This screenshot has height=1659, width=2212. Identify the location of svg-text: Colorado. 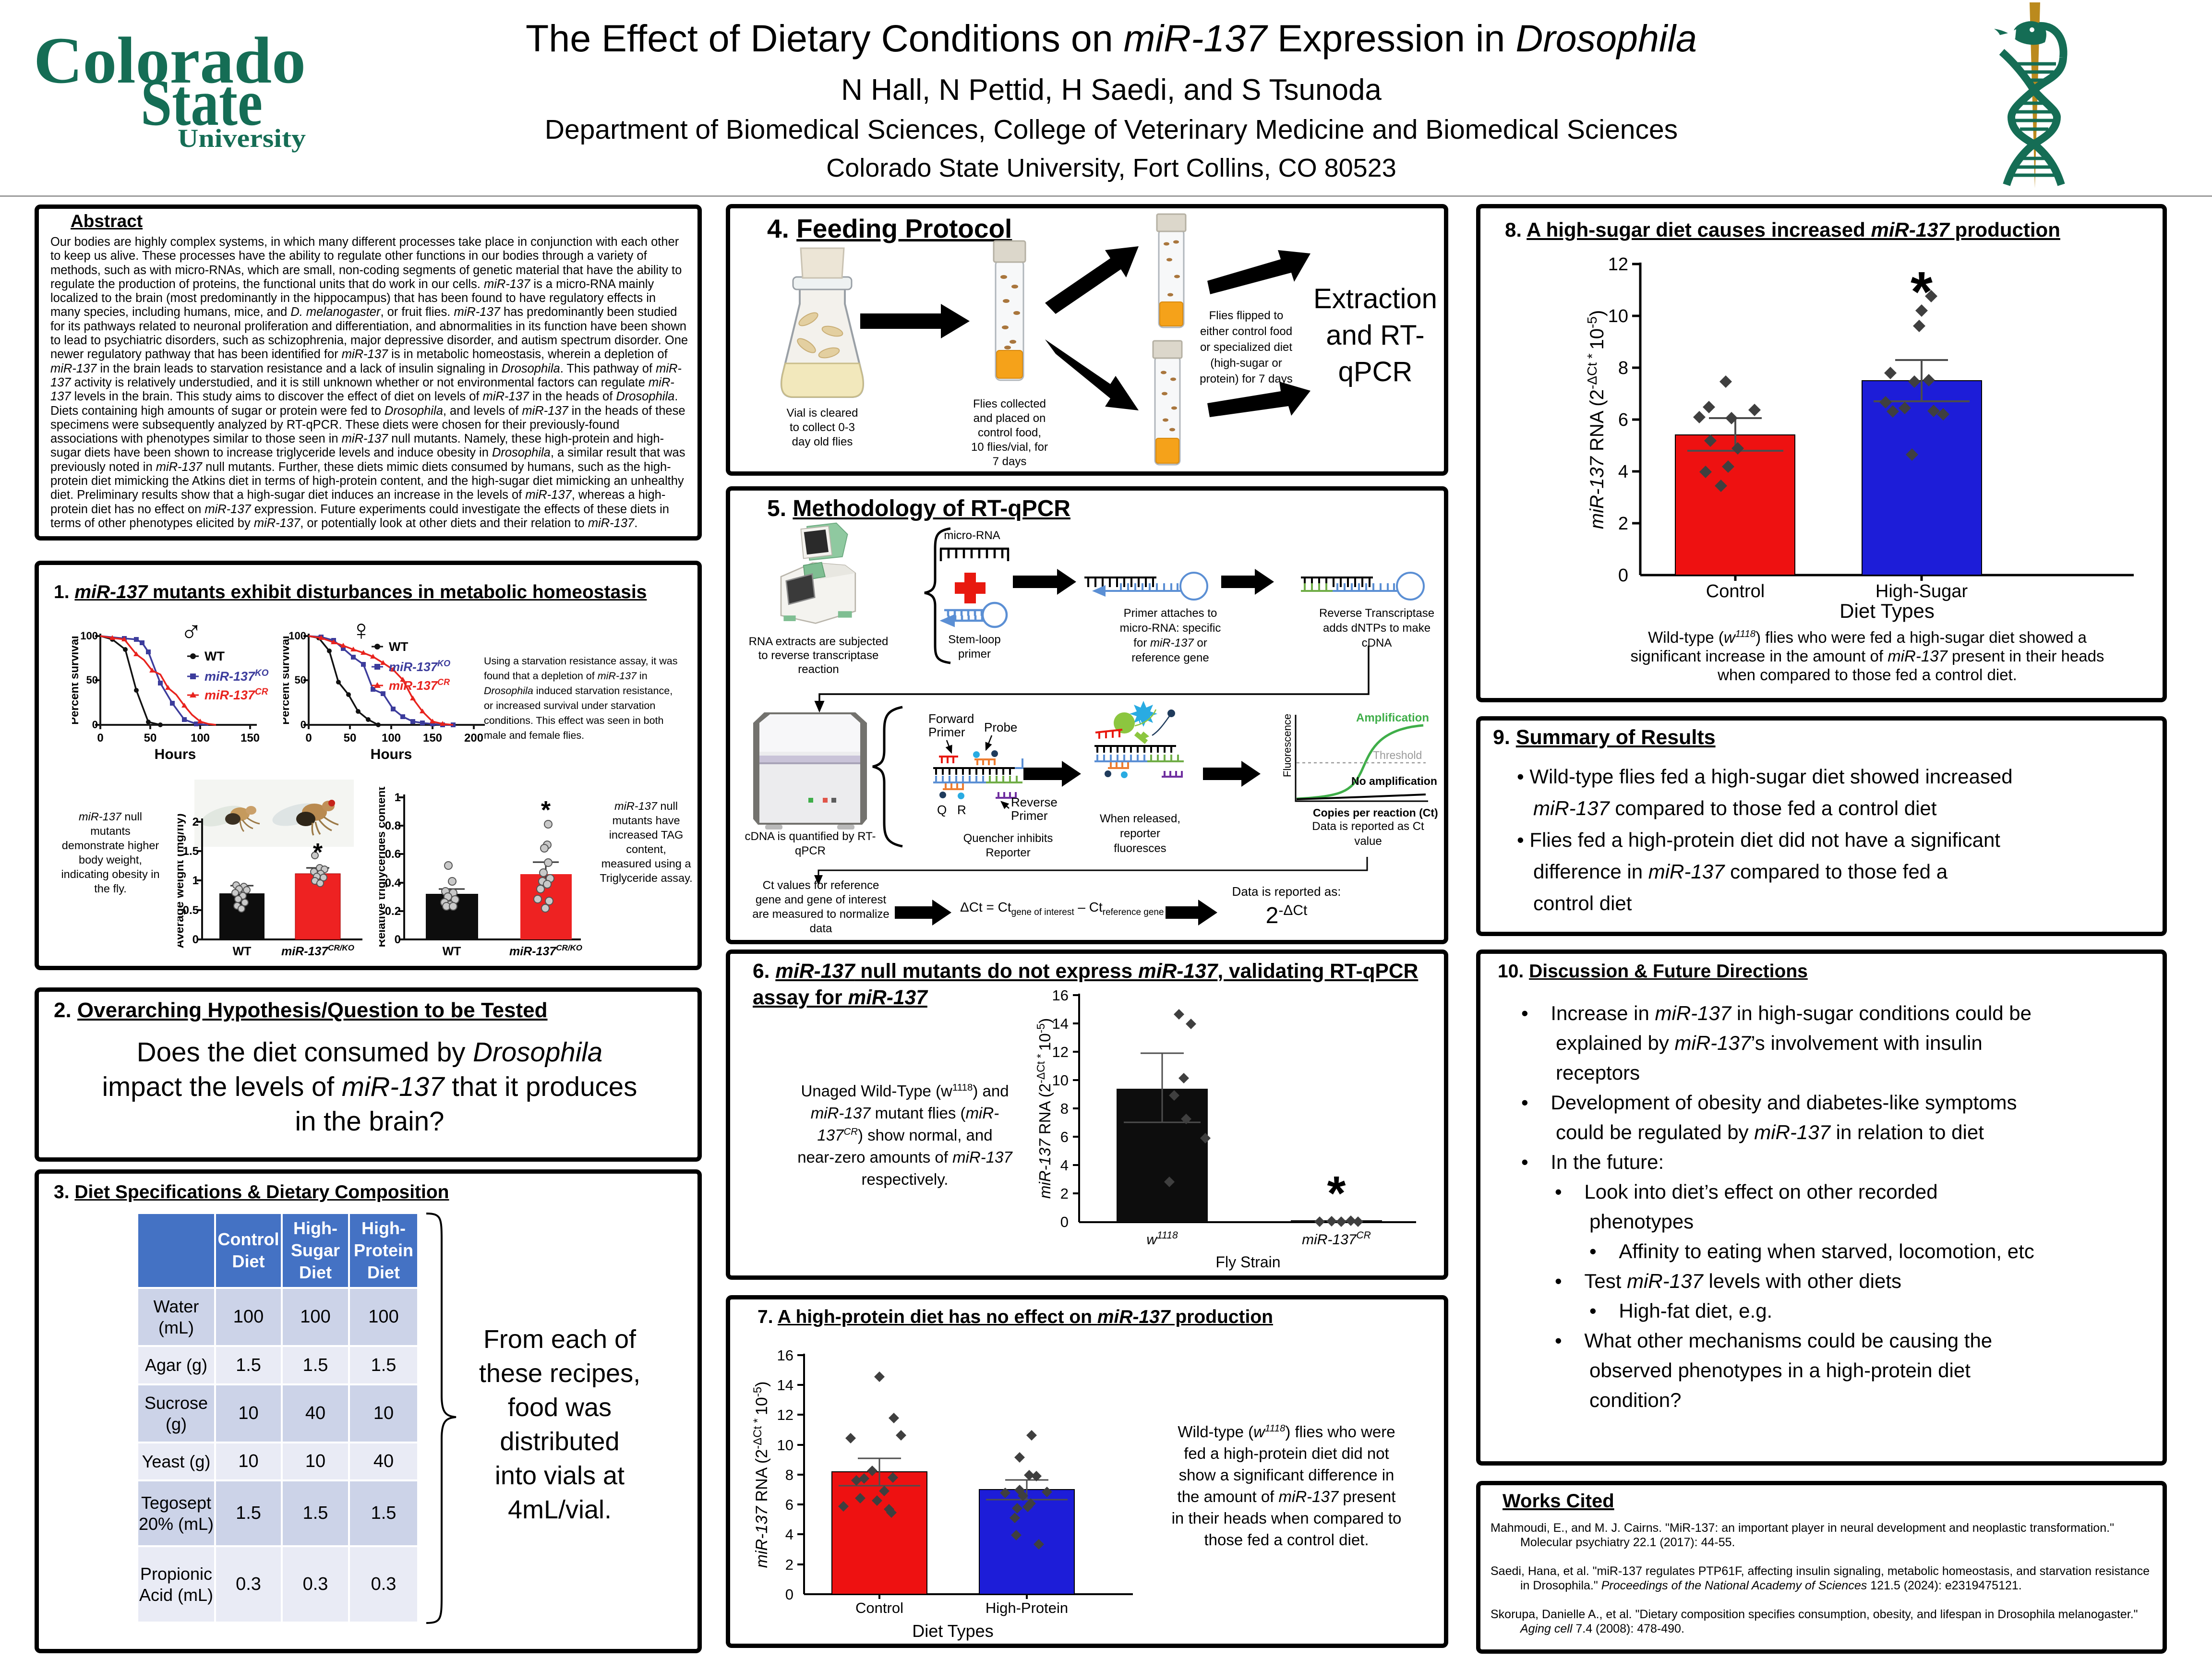
(170, 63).